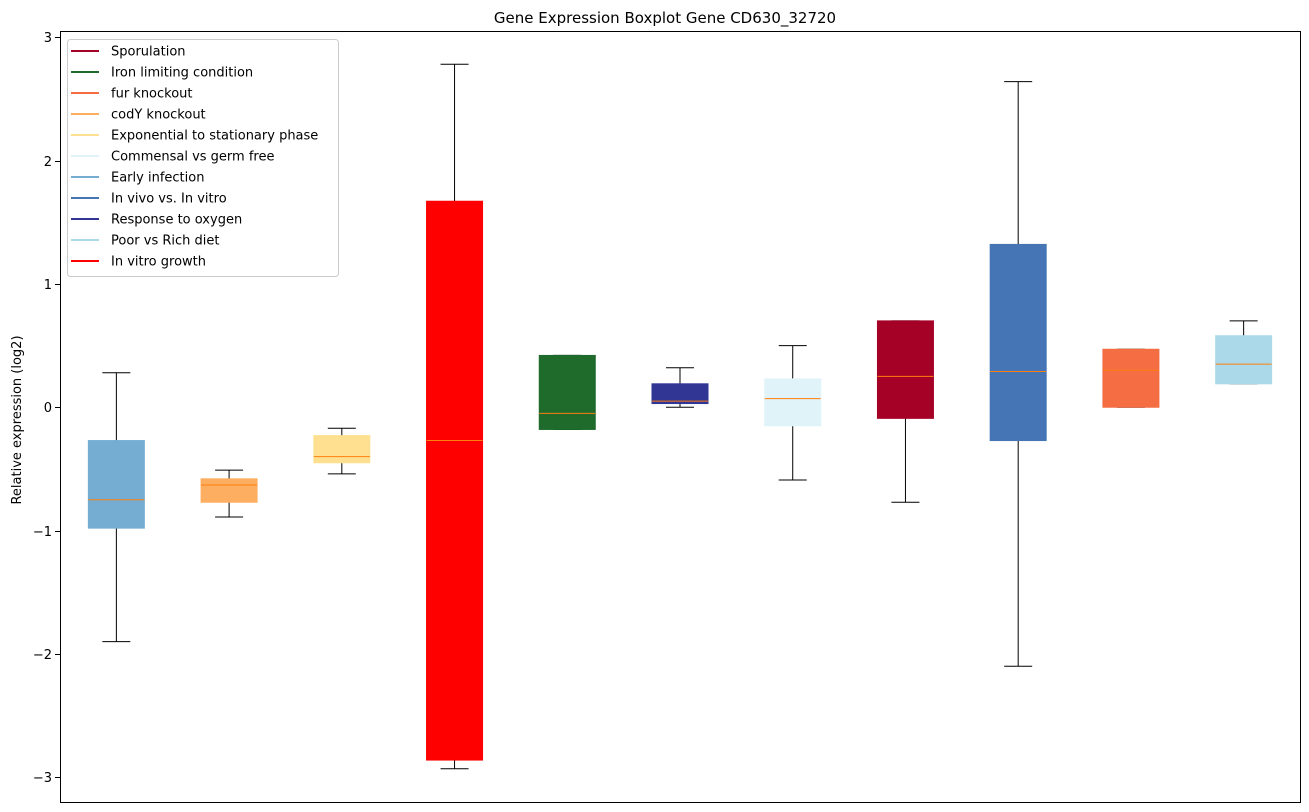 The height and width of the screenshot is (812, 1309). I want to click on legend-entry: Poor vs Rich diet, so click(145, 241).